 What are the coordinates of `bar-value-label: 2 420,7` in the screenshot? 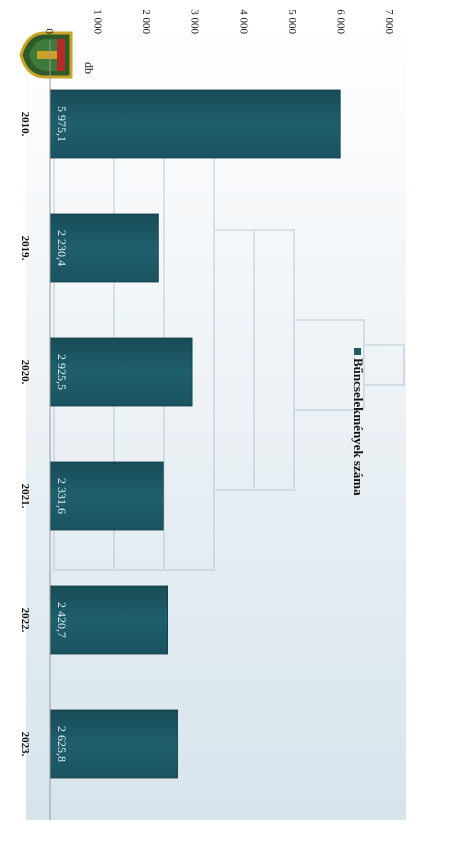 It's located at (62, 620).